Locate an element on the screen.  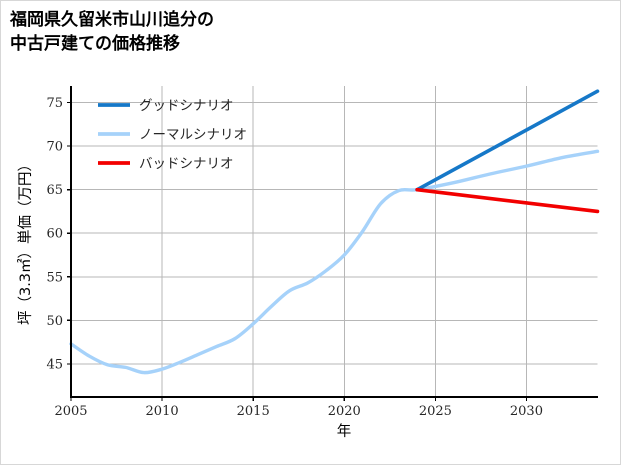
legend-label-1: ノーマルシナリオ is located at coordinates (193, 135).